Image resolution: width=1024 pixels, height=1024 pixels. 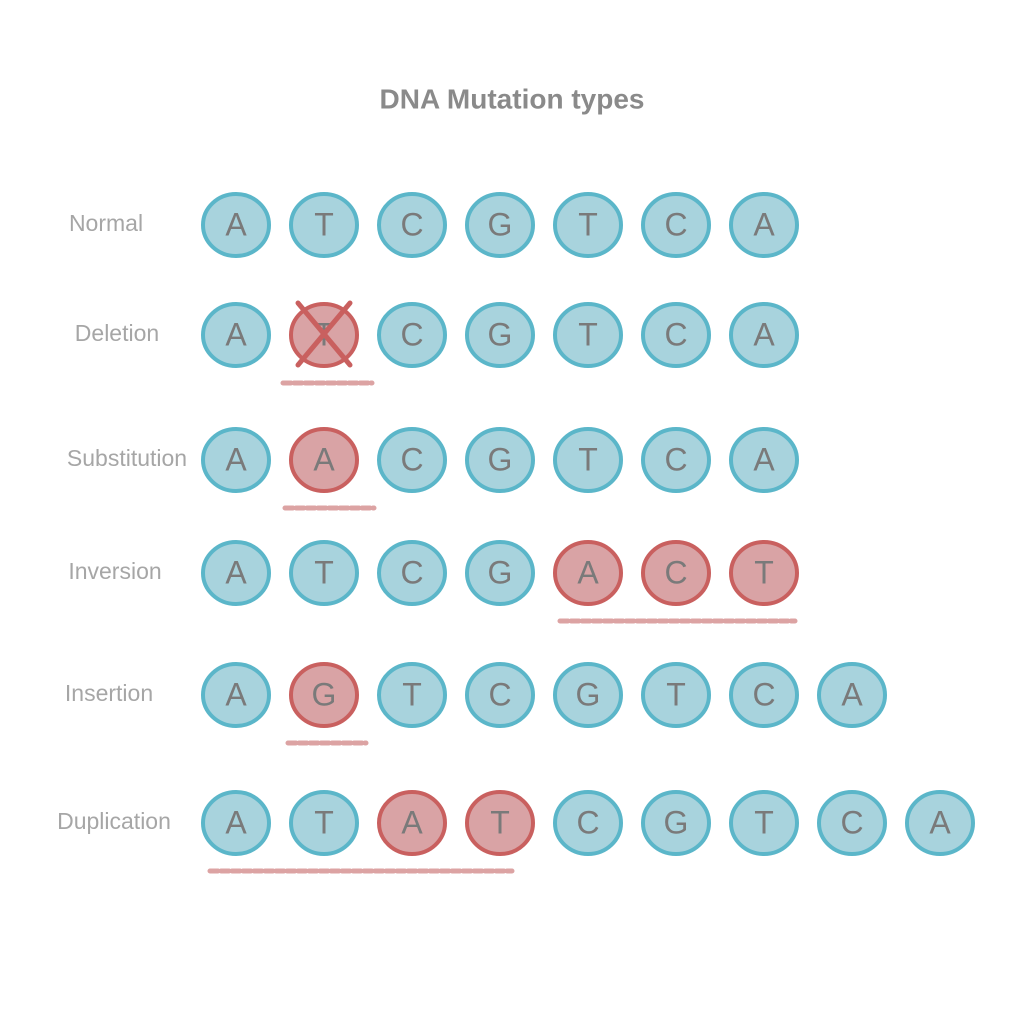 I want to click on row-label: Inversion, so click(x=114, y=571).